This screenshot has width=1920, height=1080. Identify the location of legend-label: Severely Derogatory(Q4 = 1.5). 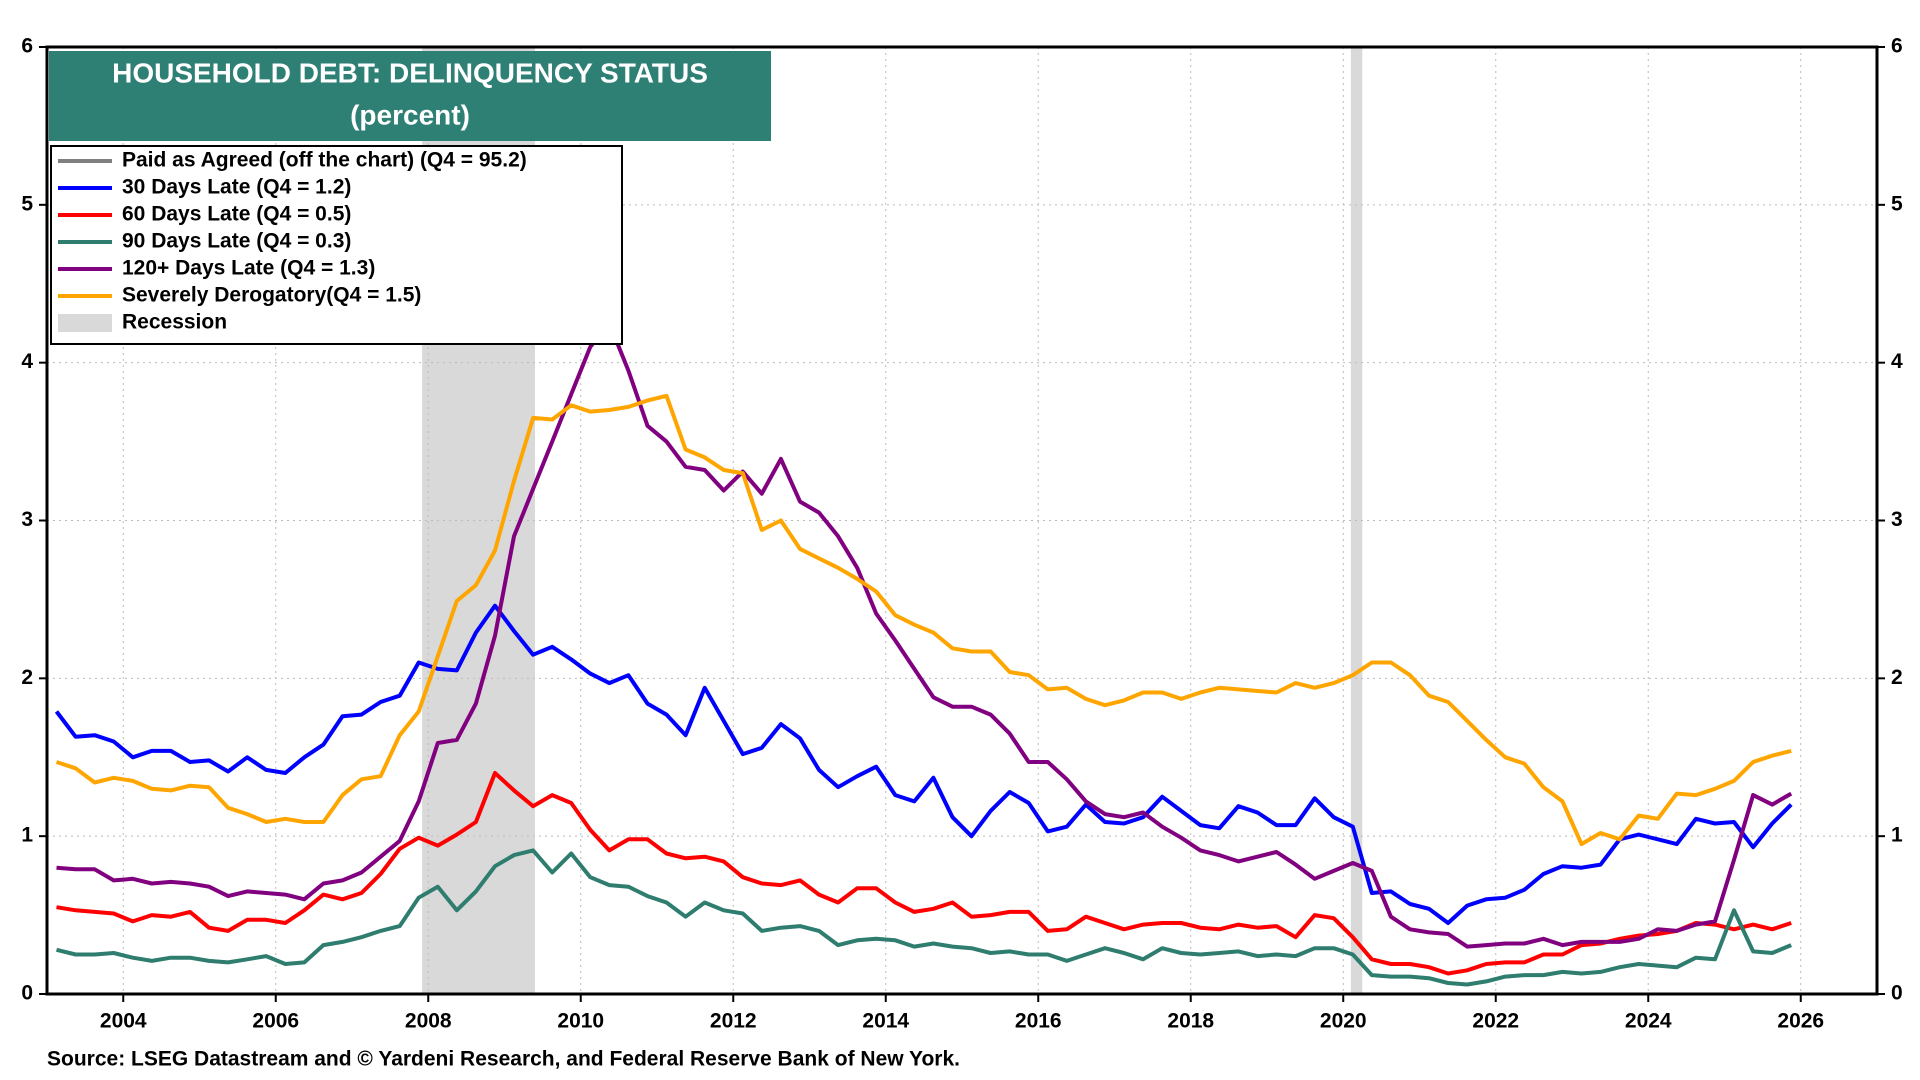
(271, 295).